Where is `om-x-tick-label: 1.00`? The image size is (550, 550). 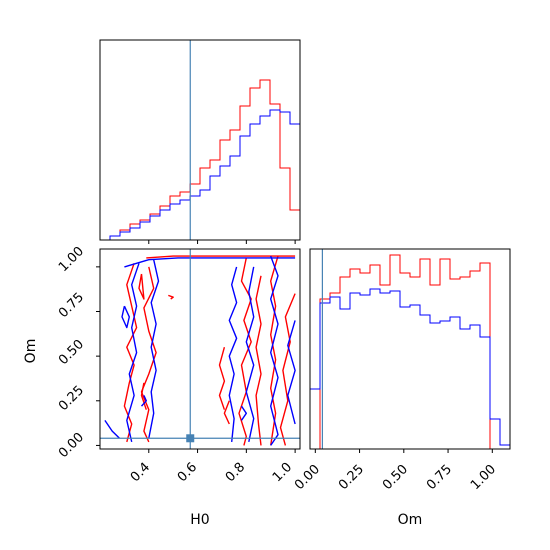 om-x-tick-label: 1.00 is located at coordinates (483, 477).